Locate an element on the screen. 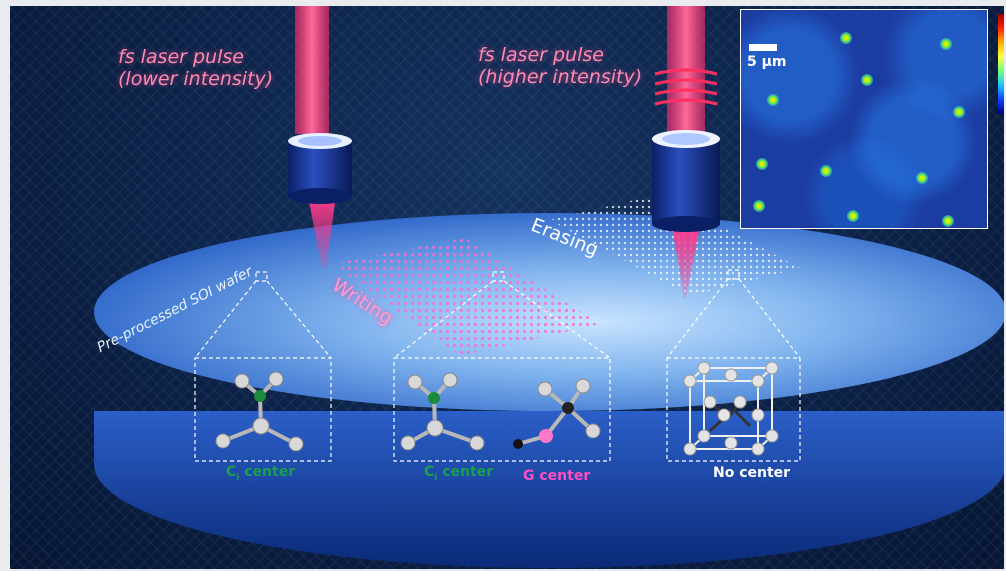  ci-center-label-2: Ci center is located at coordinates (459, 473).